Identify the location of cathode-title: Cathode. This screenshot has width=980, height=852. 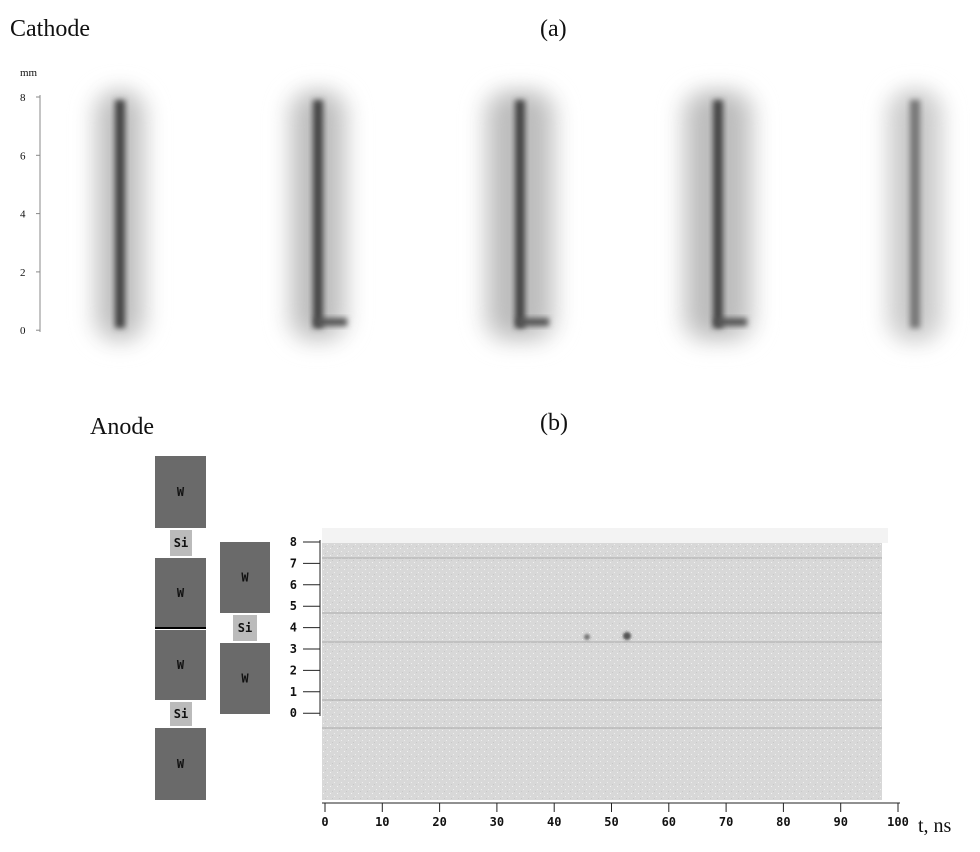
(50, 29).